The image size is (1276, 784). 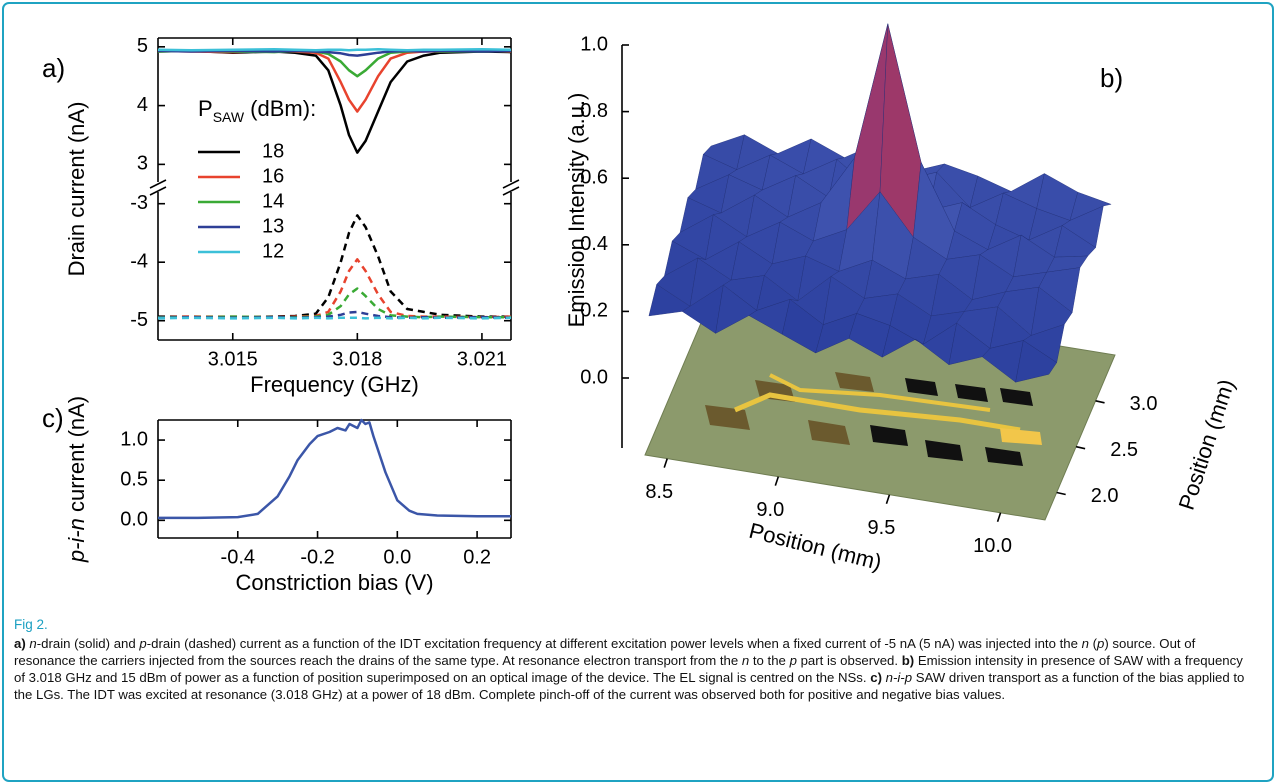 What do you see at coordinates (142, 105) in the screenshot?
I see `y-tick-label: 4` at bounding box center [142, 105].